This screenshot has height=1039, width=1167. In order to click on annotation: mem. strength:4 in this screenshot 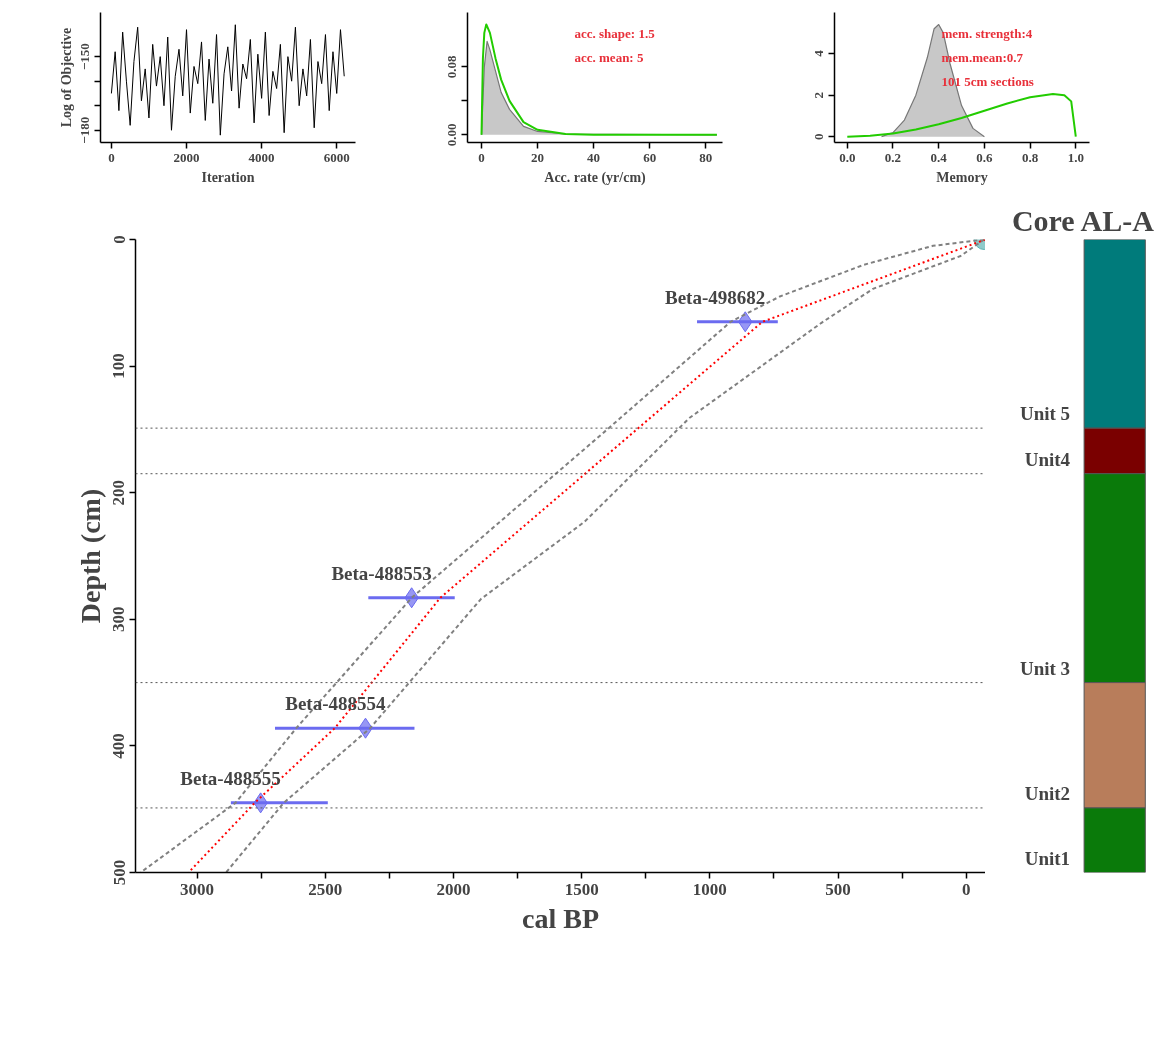, I will do `click(987, 33)`.